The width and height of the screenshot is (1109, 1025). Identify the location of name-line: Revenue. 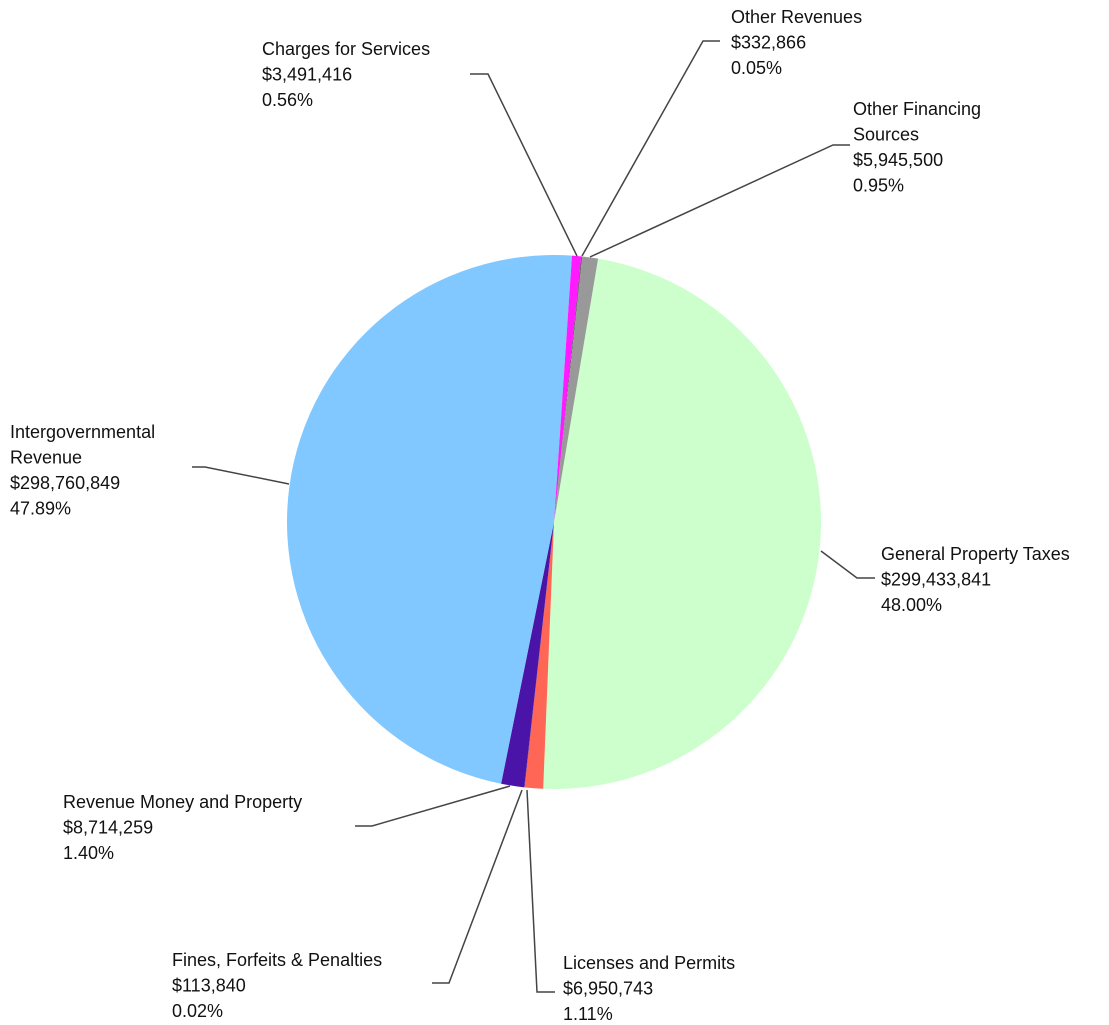
(46, 457).